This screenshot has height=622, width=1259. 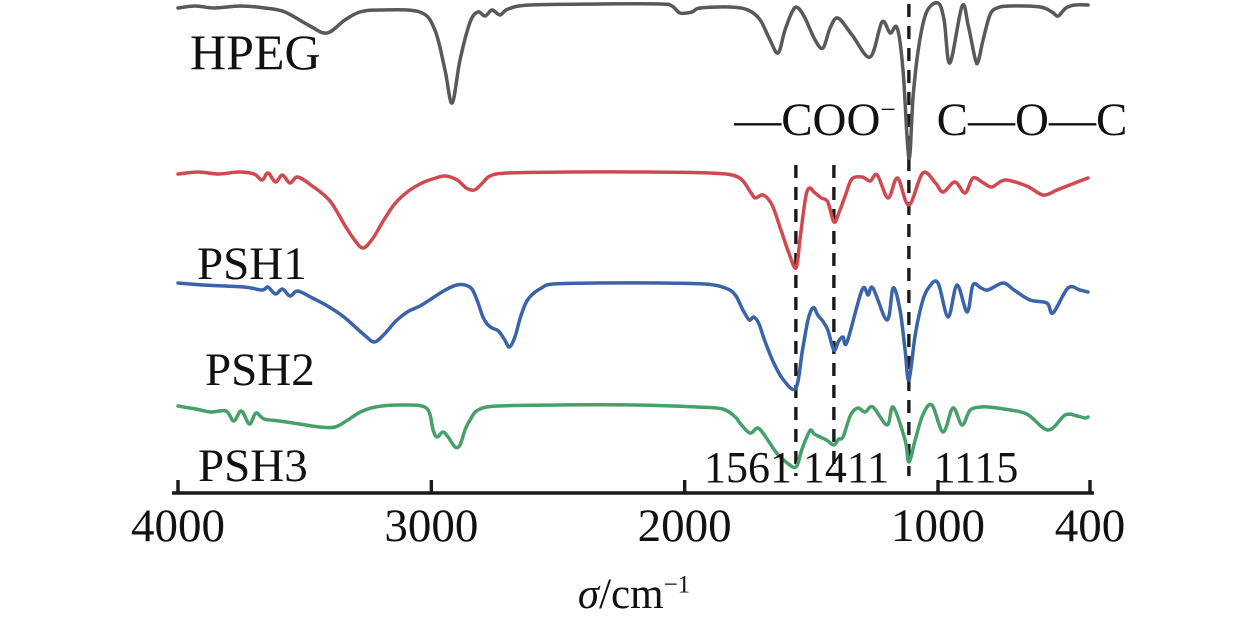 What do you see at coordinates (633, 436) in the screenshot?
I see `trace-psh3` at bounding box center [633, 436].